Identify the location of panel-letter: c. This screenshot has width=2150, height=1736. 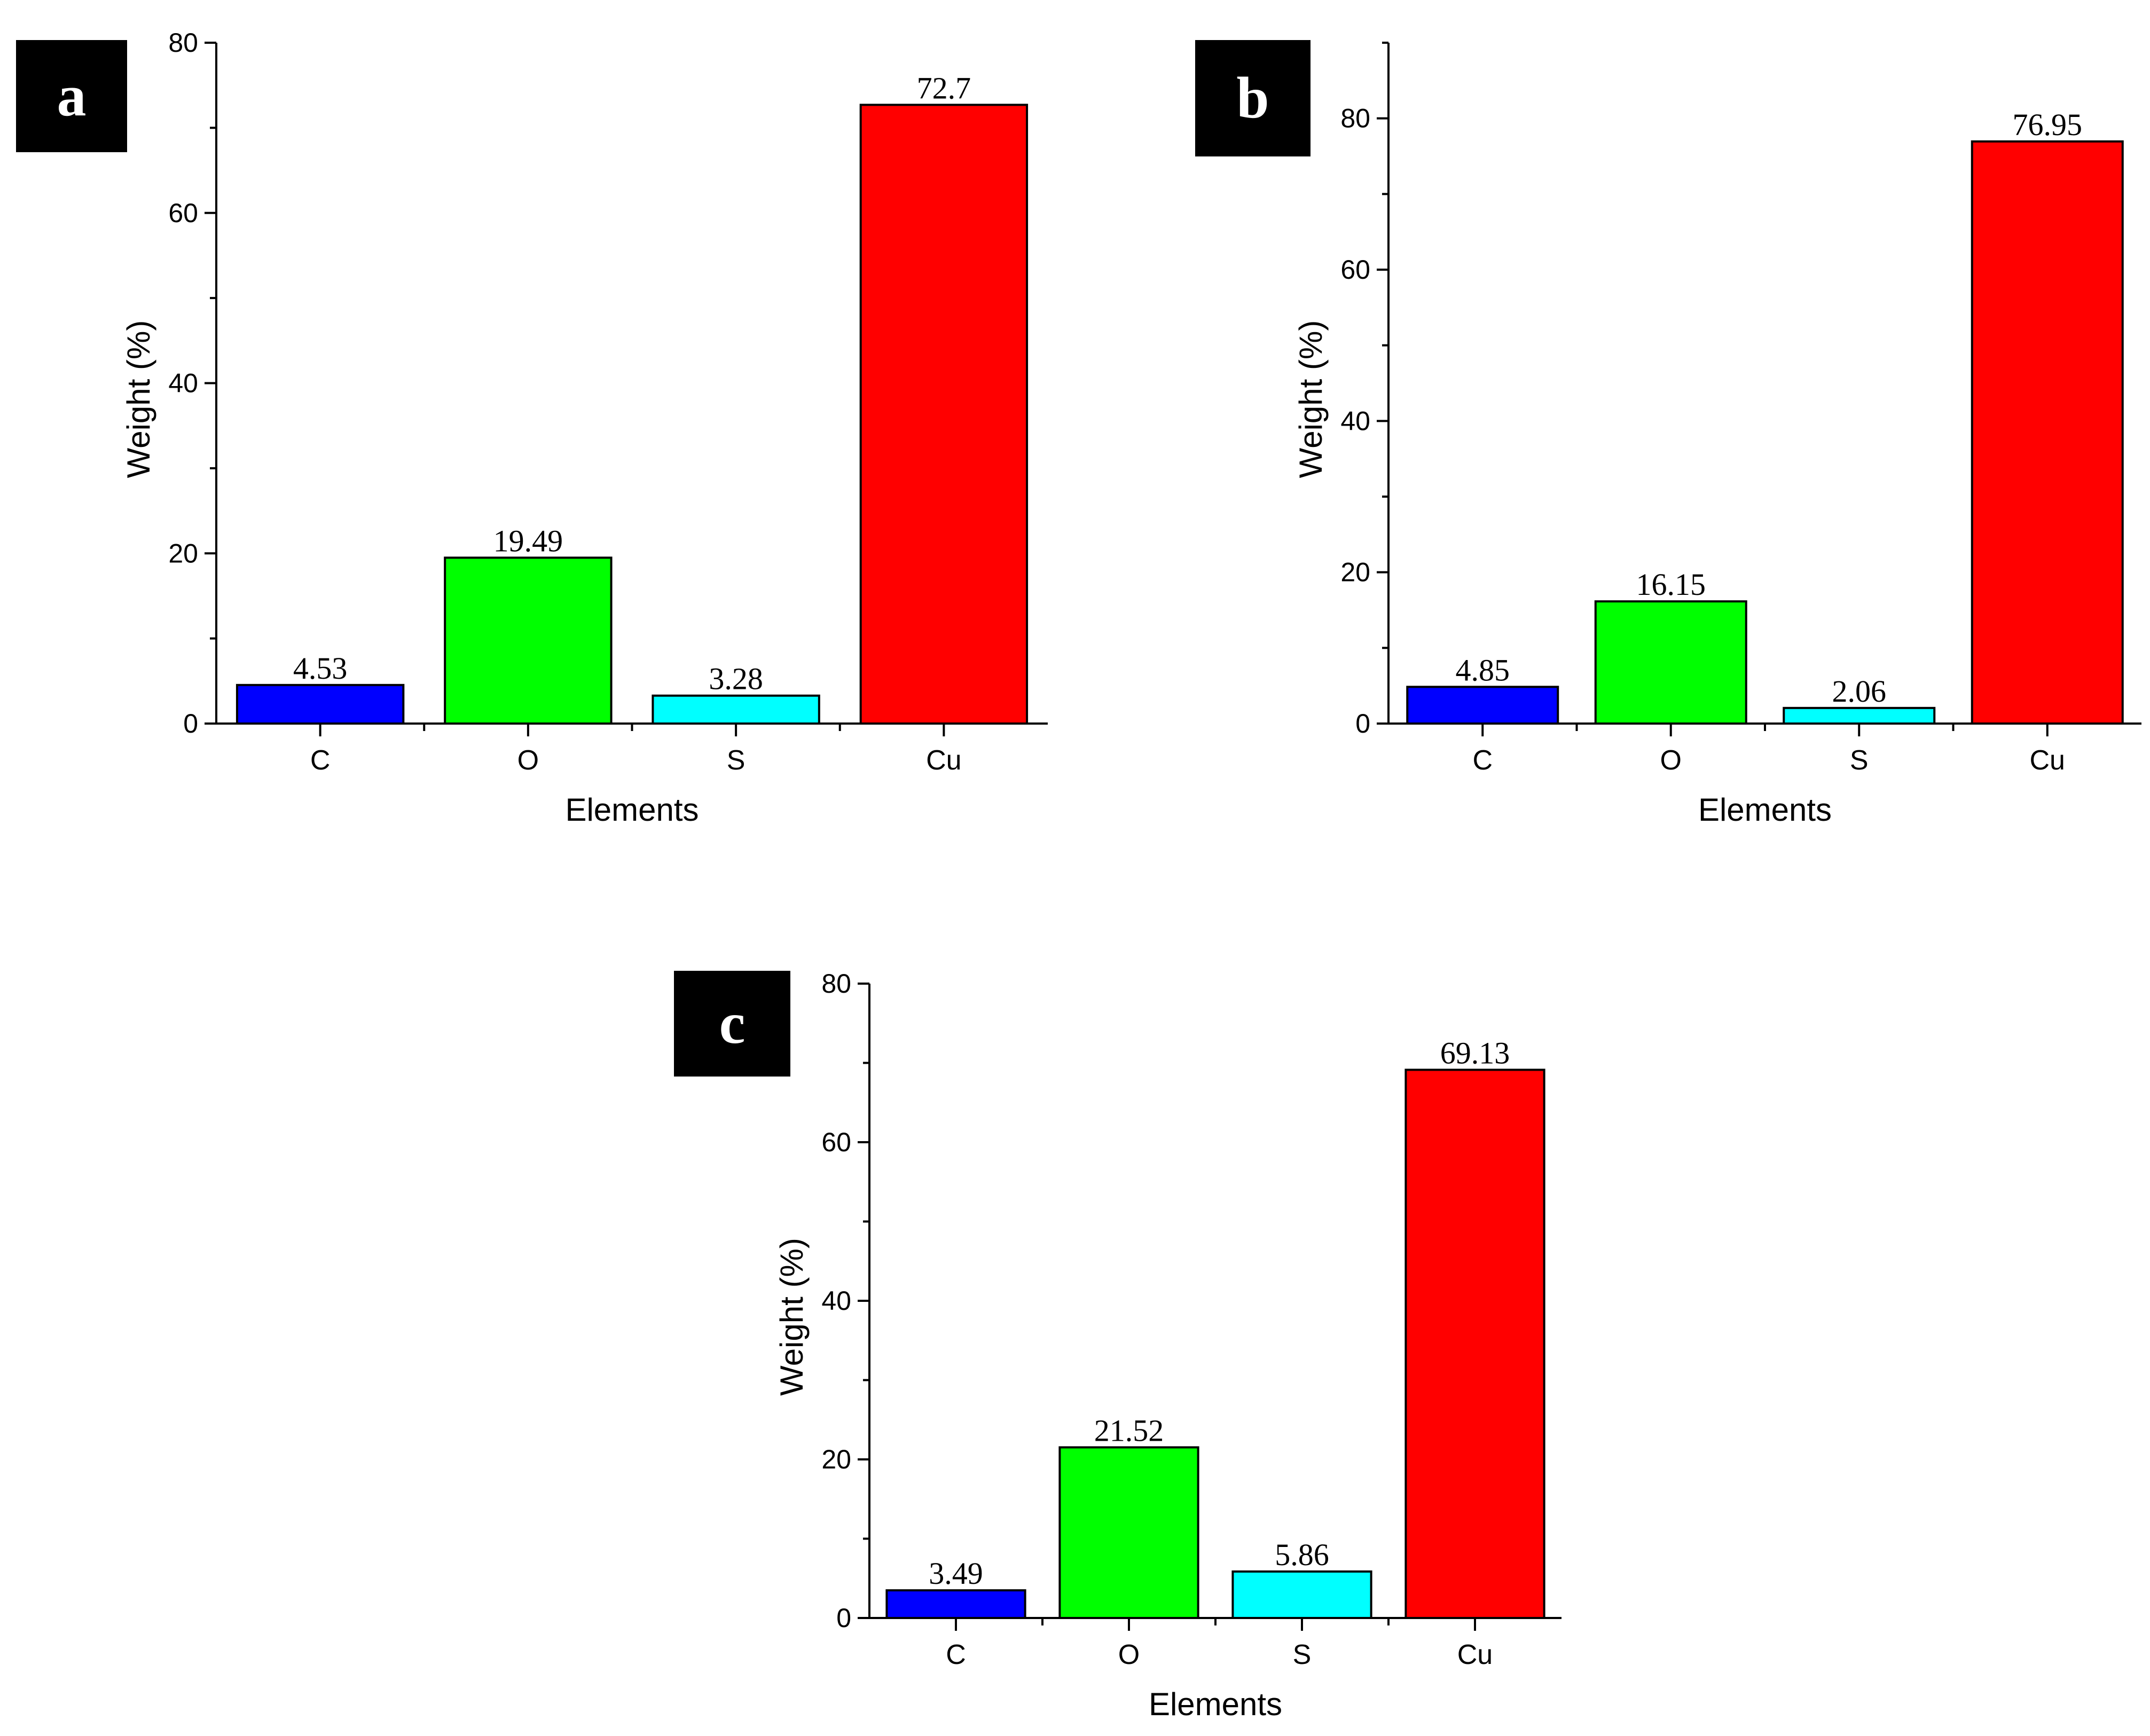
(732, 1023).